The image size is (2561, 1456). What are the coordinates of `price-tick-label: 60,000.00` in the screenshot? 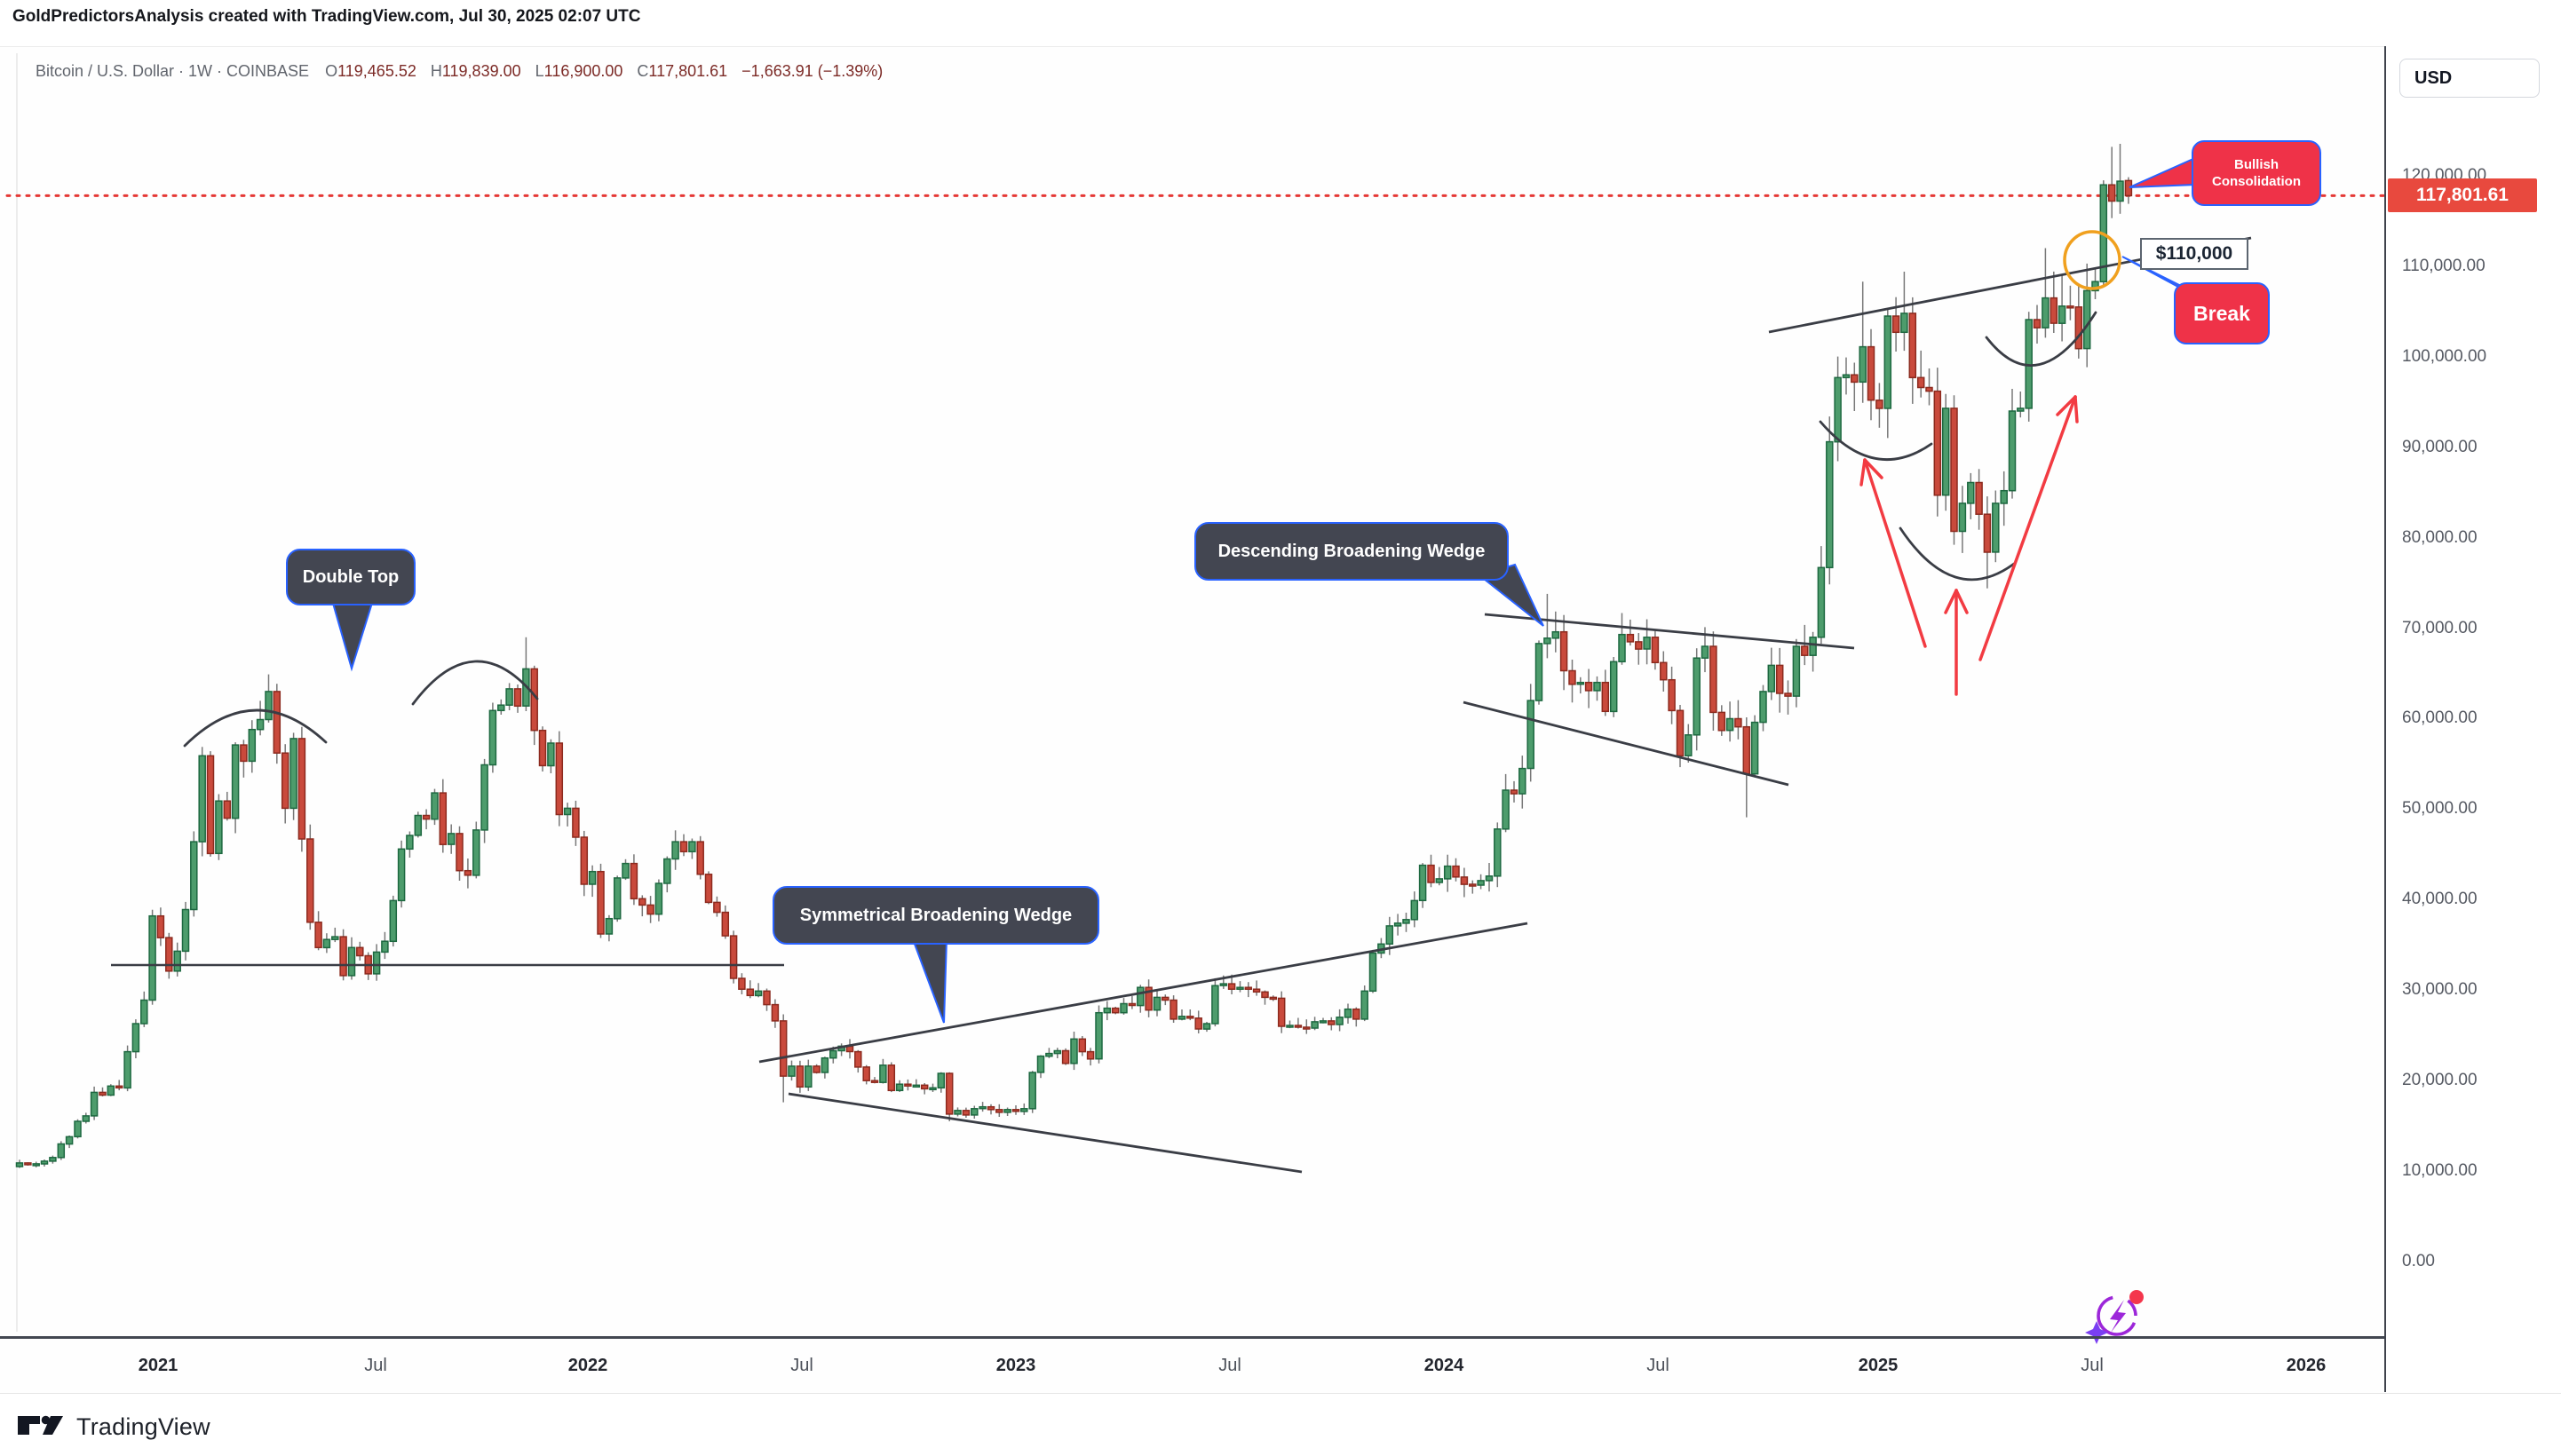 It's located at (2440, 718).